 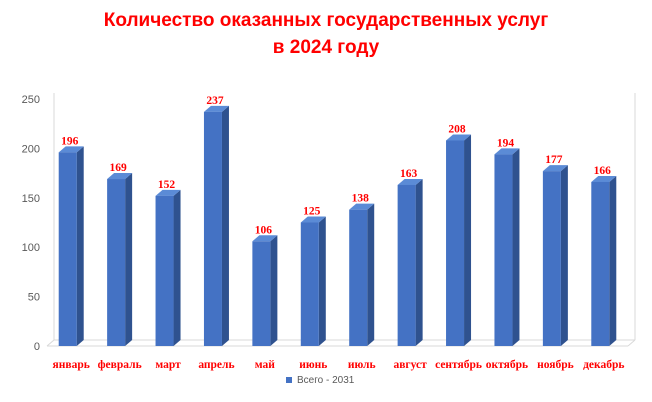 What do you see at coordinates (31, 149) in the screenshot?
I see `y-tick-label: 200` at bounding box center [31, 149].